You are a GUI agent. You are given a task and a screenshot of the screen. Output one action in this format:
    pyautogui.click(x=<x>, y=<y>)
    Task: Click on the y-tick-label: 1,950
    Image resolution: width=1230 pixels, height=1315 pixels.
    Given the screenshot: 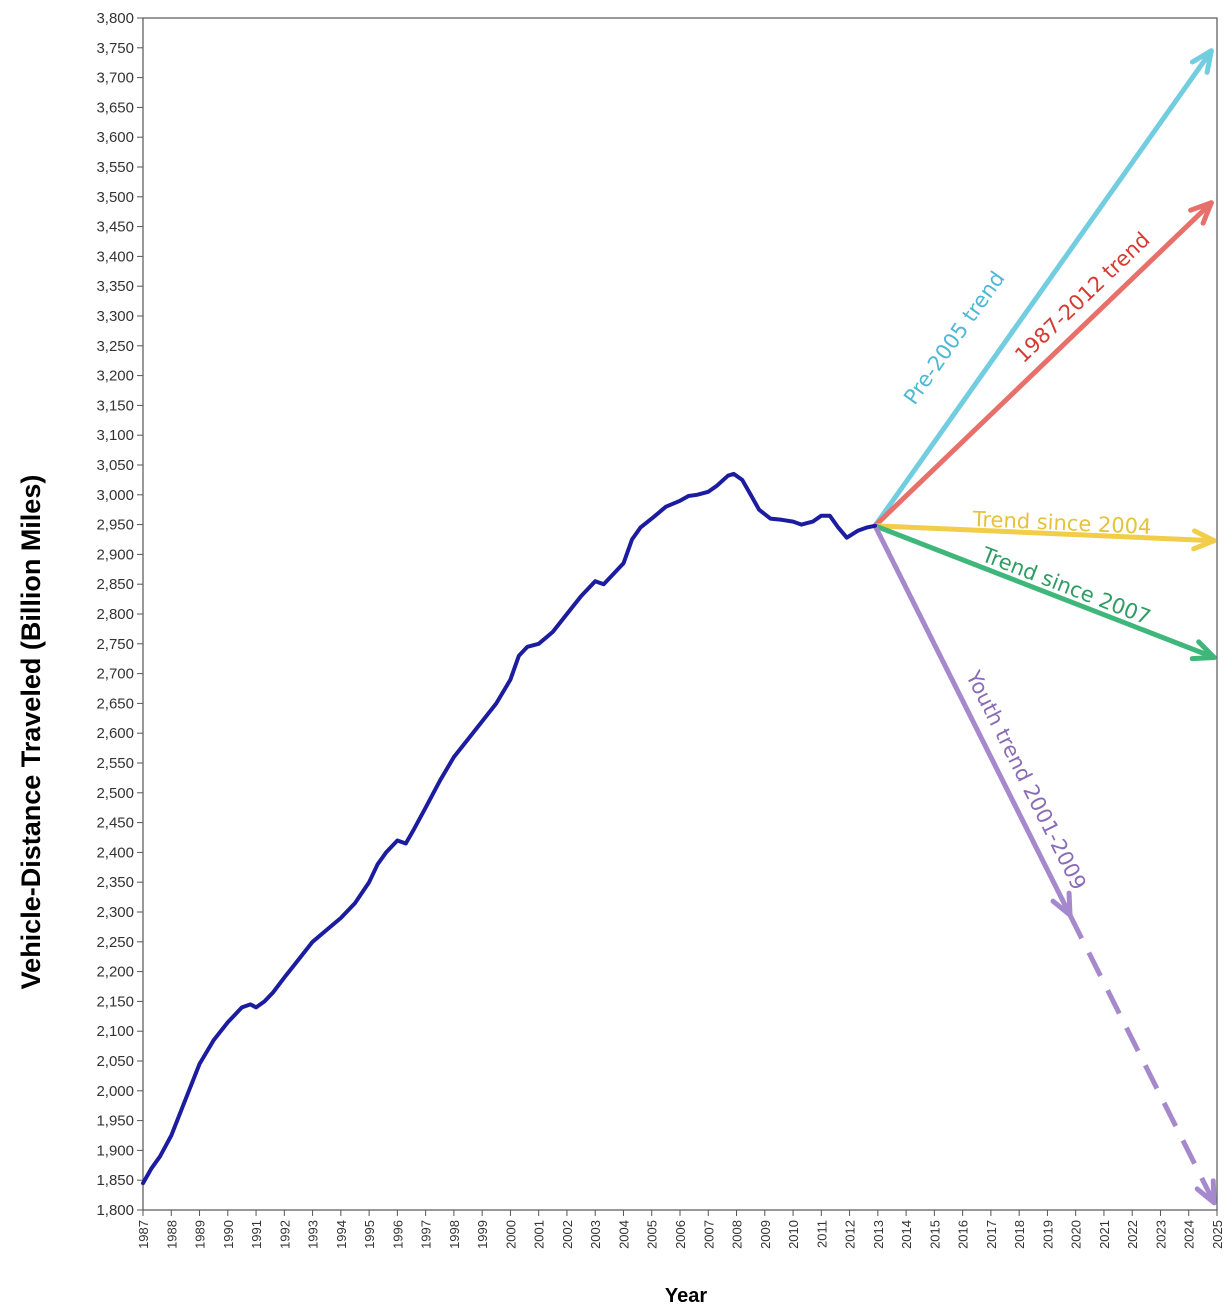 What is the action you would take?
    pyautogui.click(x=115, y=1121)
    